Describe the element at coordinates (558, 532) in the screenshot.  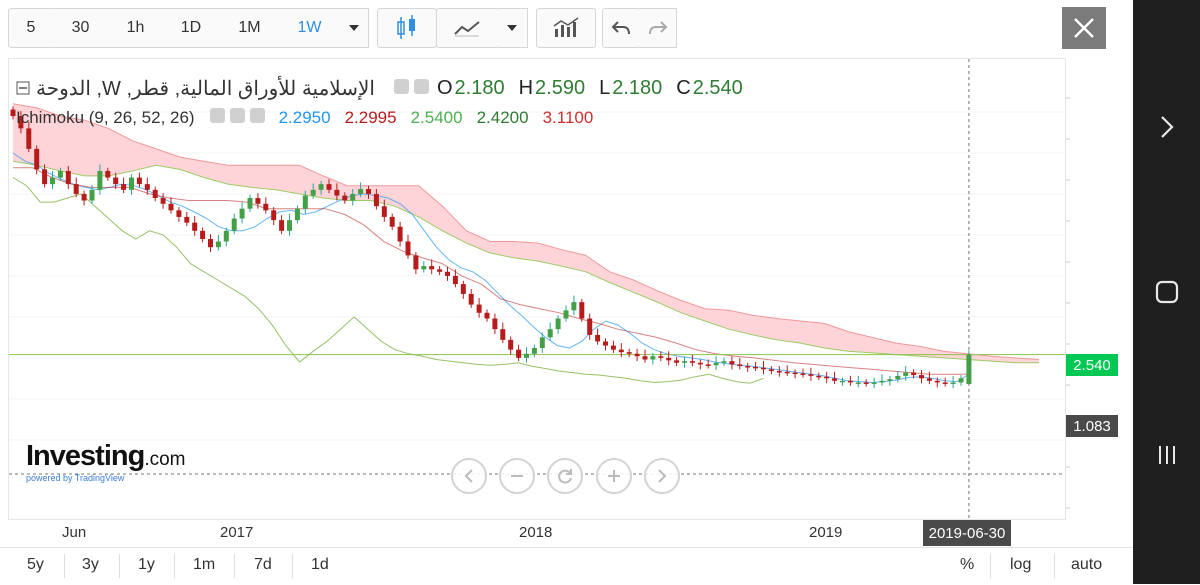
I see `time-axis: Jun 2017 2018 2019` at that location.